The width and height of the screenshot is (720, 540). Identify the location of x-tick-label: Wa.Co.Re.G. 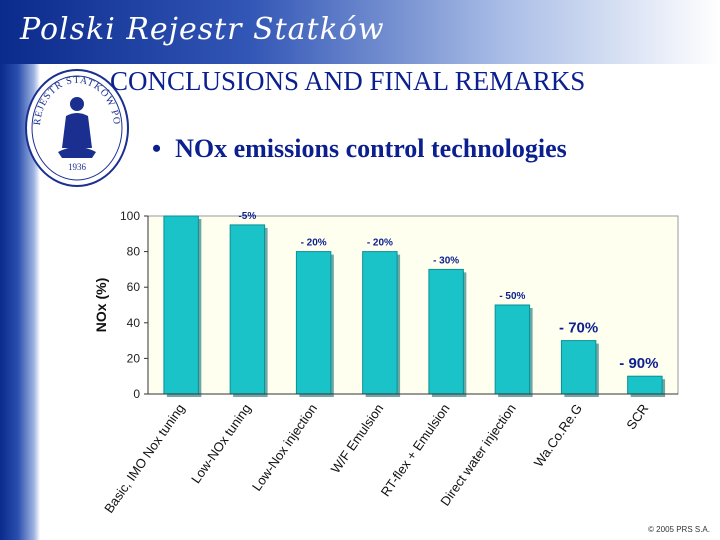
(558, 435).